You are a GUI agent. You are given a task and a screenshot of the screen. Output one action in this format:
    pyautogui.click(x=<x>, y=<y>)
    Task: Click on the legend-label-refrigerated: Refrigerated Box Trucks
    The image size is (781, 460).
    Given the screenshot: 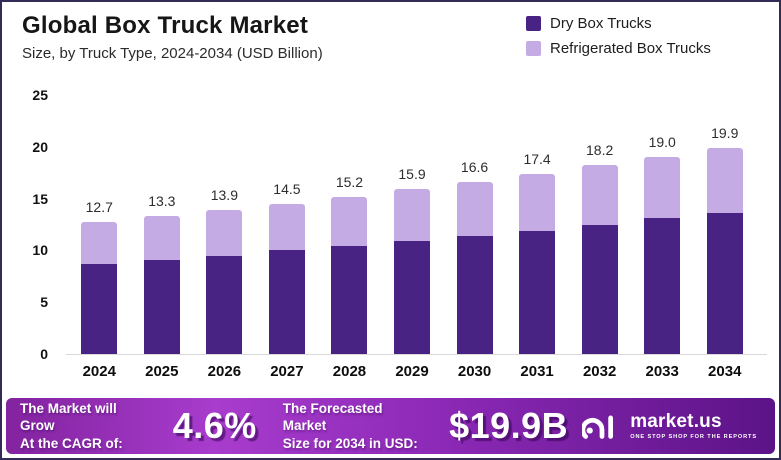 What is the action you would take?
    pyautogui.click(x=630, y=48)
    